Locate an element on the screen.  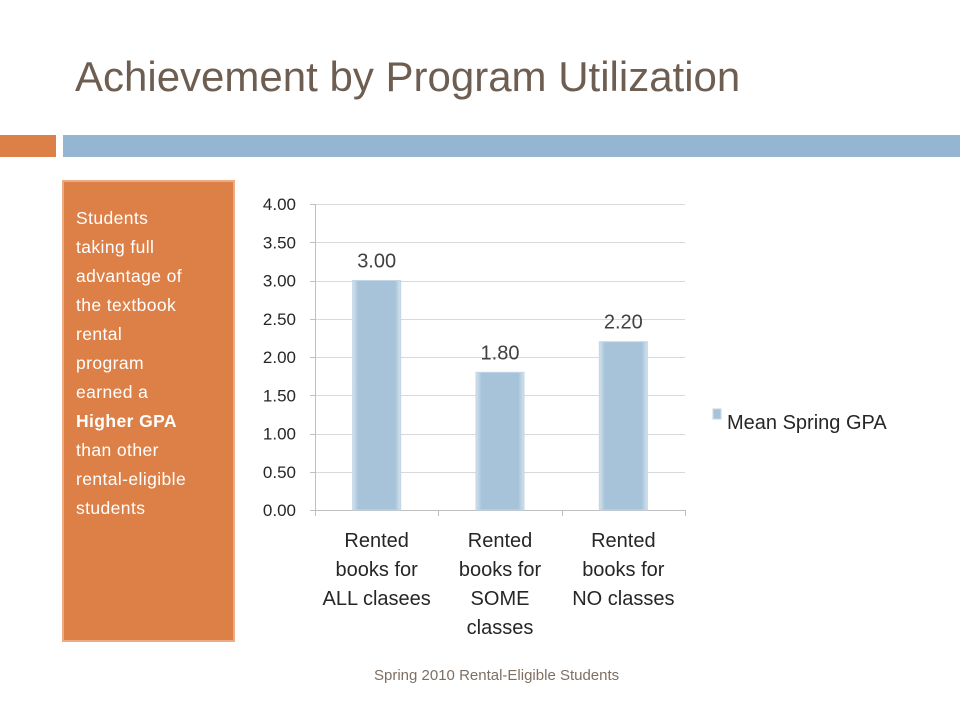
legend-label: Mean Spring GPA is located at coordinates (807, 423).